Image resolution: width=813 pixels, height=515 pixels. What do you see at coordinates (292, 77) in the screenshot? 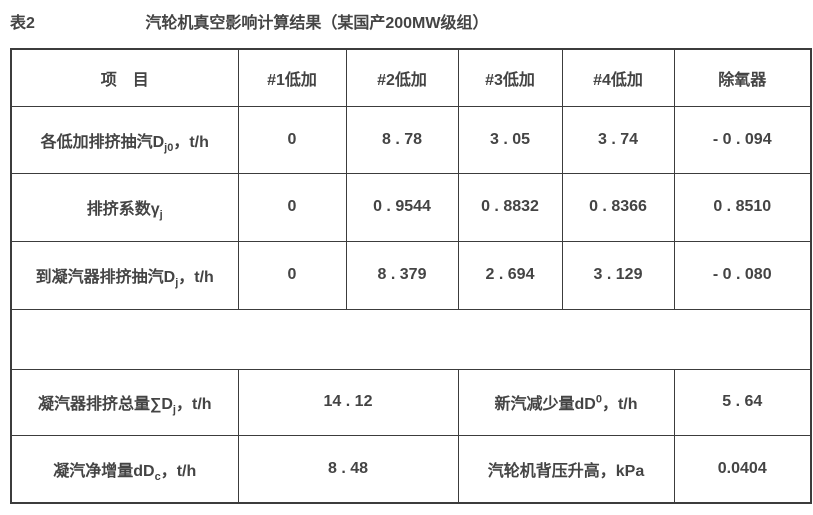
I see `column-header-hp1: #1低加` at bounding box center [292, 77].